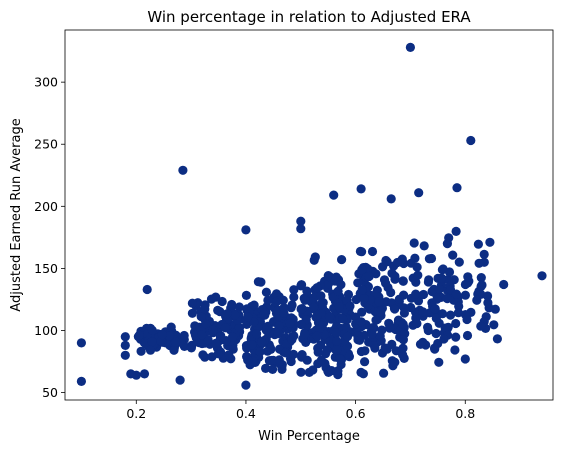 This screenshot has height=453, width=571. What do you see at coordinates (46, 330) in the screenshot?
I see `y-tick-label: 100` at bounding box center [46, 330].